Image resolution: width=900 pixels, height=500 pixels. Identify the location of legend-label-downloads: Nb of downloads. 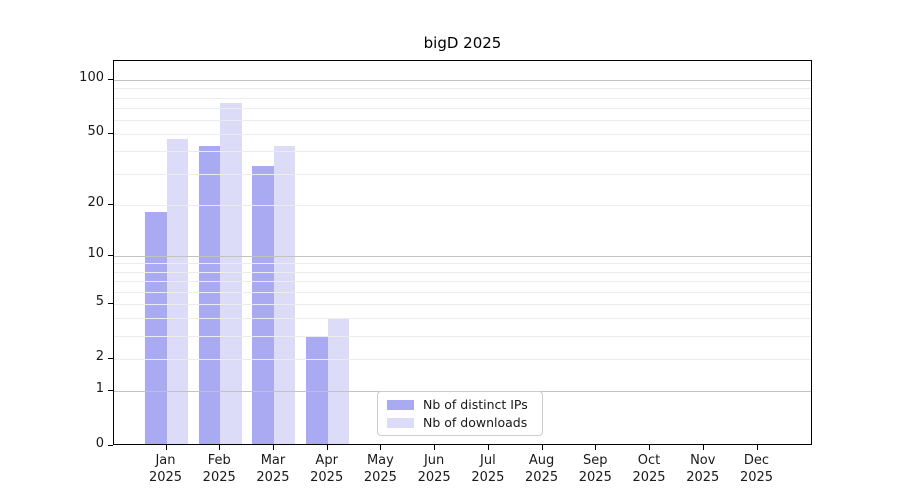
(475, 422).